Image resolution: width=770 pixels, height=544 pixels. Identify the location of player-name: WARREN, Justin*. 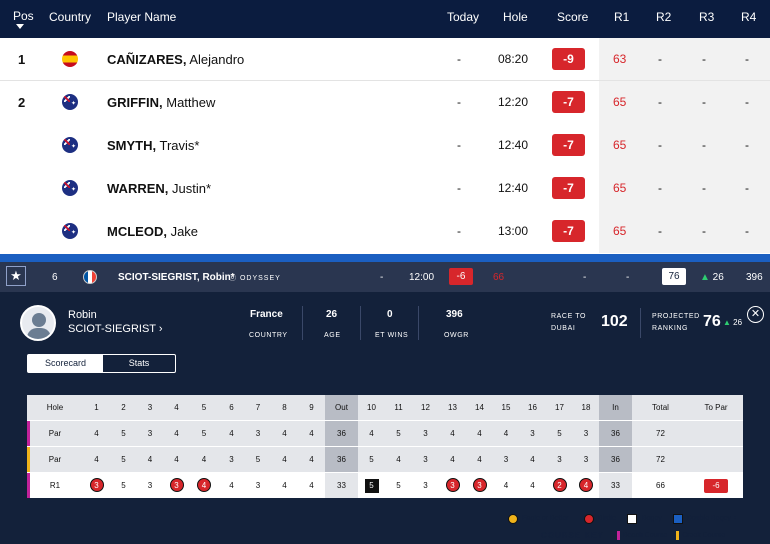
(159, 188).